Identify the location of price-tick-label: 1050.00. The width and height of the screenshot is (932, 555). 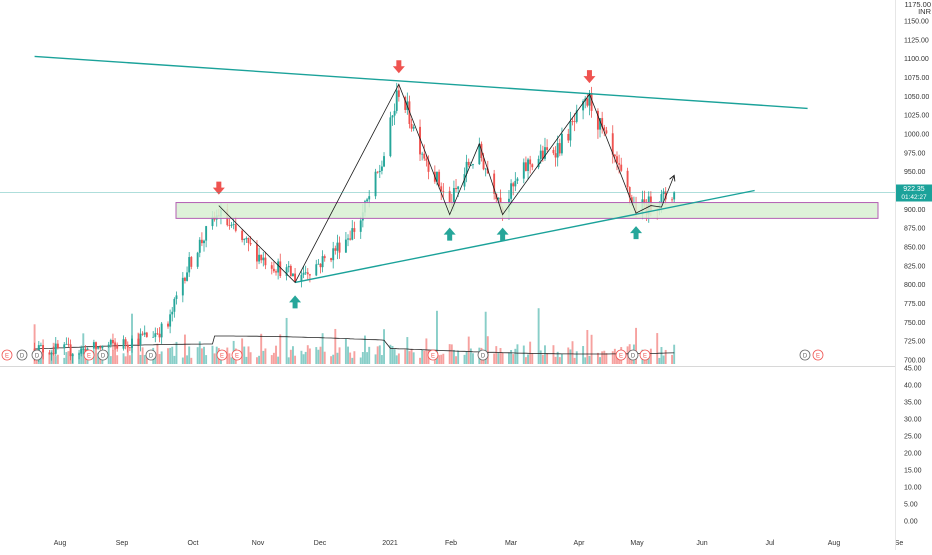
(916, 97).